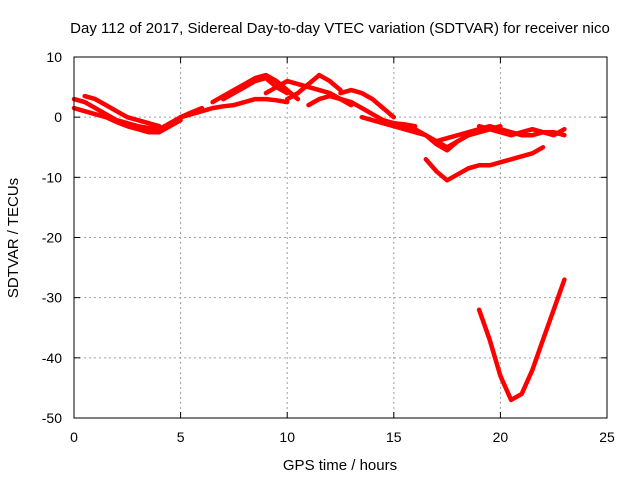 The height and width of the screenshot is (480, 640). What do you see at coordinates (74, 437) in the screenshot?
I see `x-tick-label: 0` at bounding box center [74, 437].